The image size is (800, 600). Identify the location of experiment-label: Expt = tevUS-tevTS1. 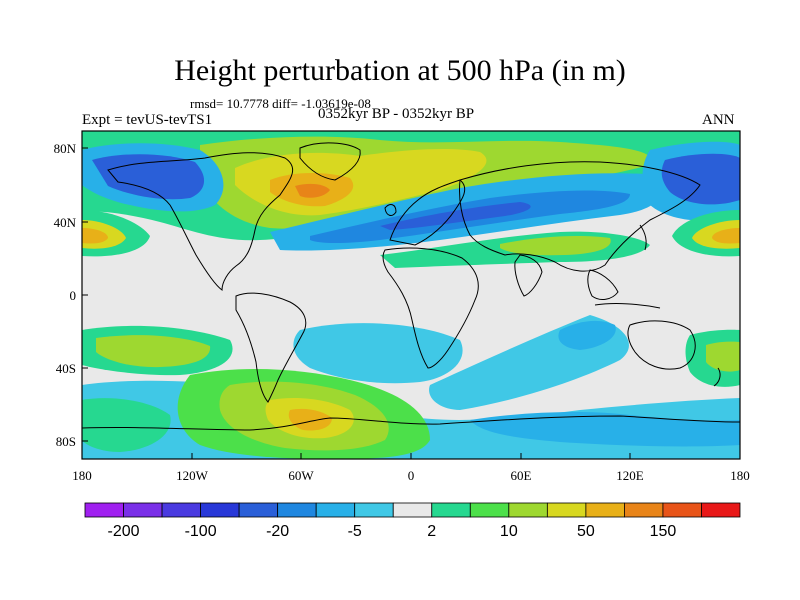
(147, 120).